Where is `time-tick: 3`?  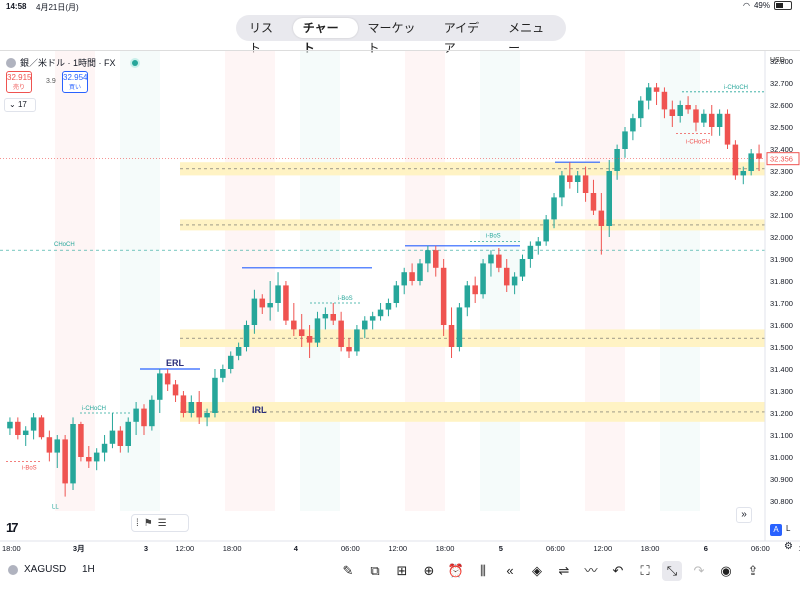
time-tick: 3 is located at coordinates (146, 548).